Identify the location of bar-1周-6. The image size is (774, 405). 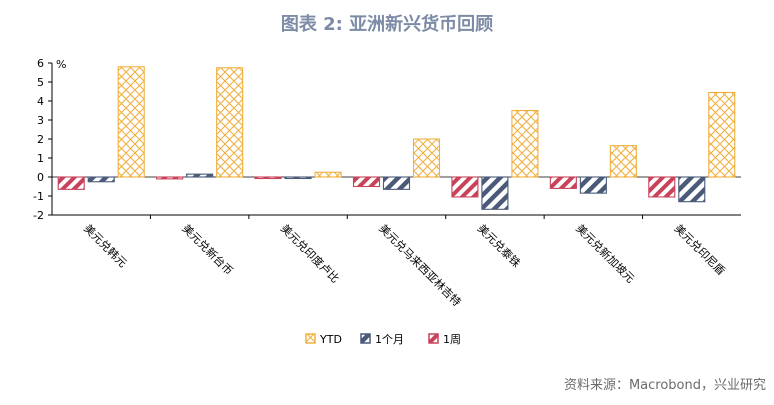
(662, 187).